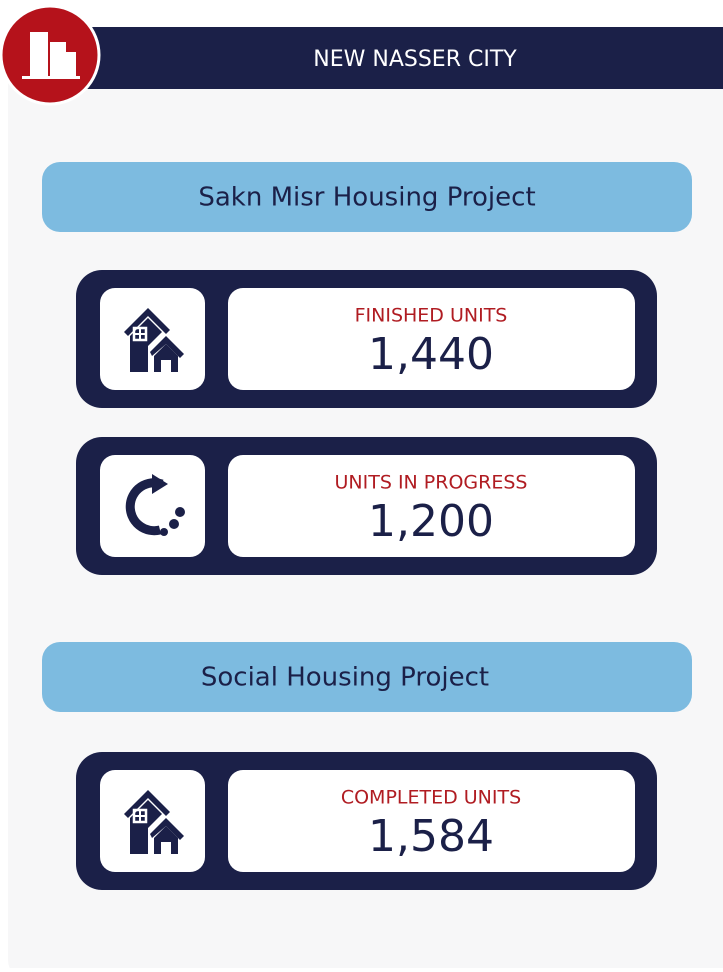  I want to click on card-label: FINISHED UNITS, so click(431, 316).